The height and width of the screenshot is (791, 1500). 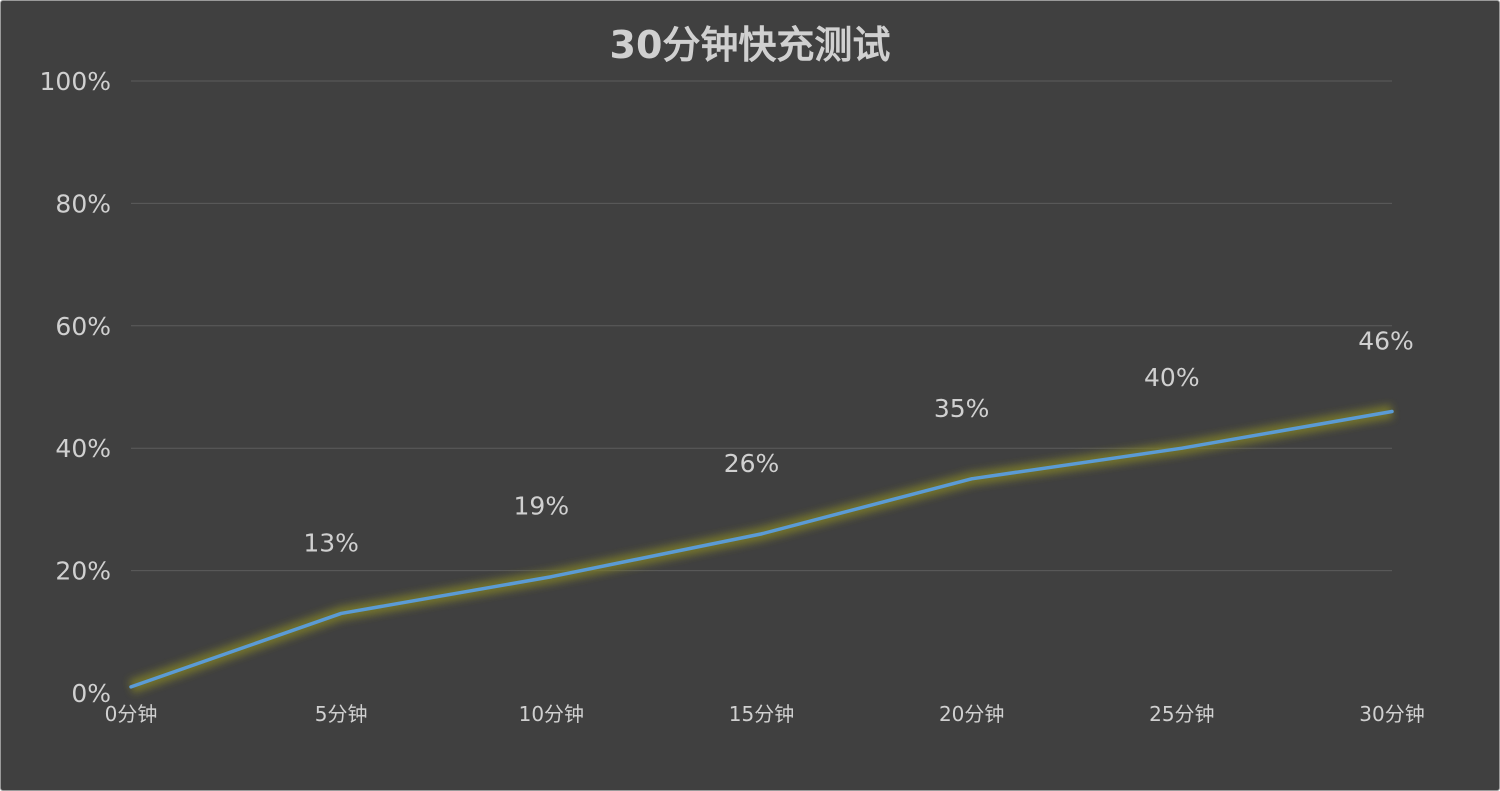 What do you see at coordinates (551, 714) in the screenshot?
I see `x-tick-label: 10分钟` at bounding box center [551, 714].